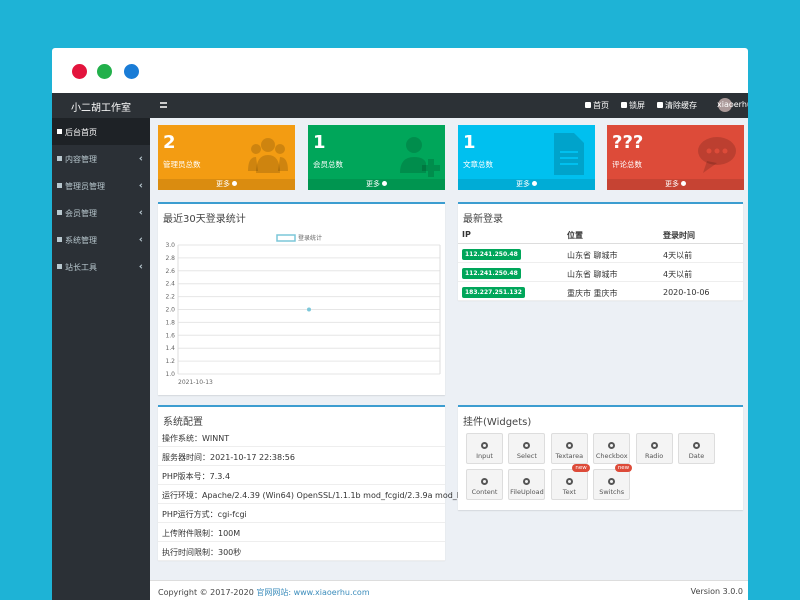 The width and height of the screenshot is (800, 600). I want to click on widget-button: Date, so click(696, 448).